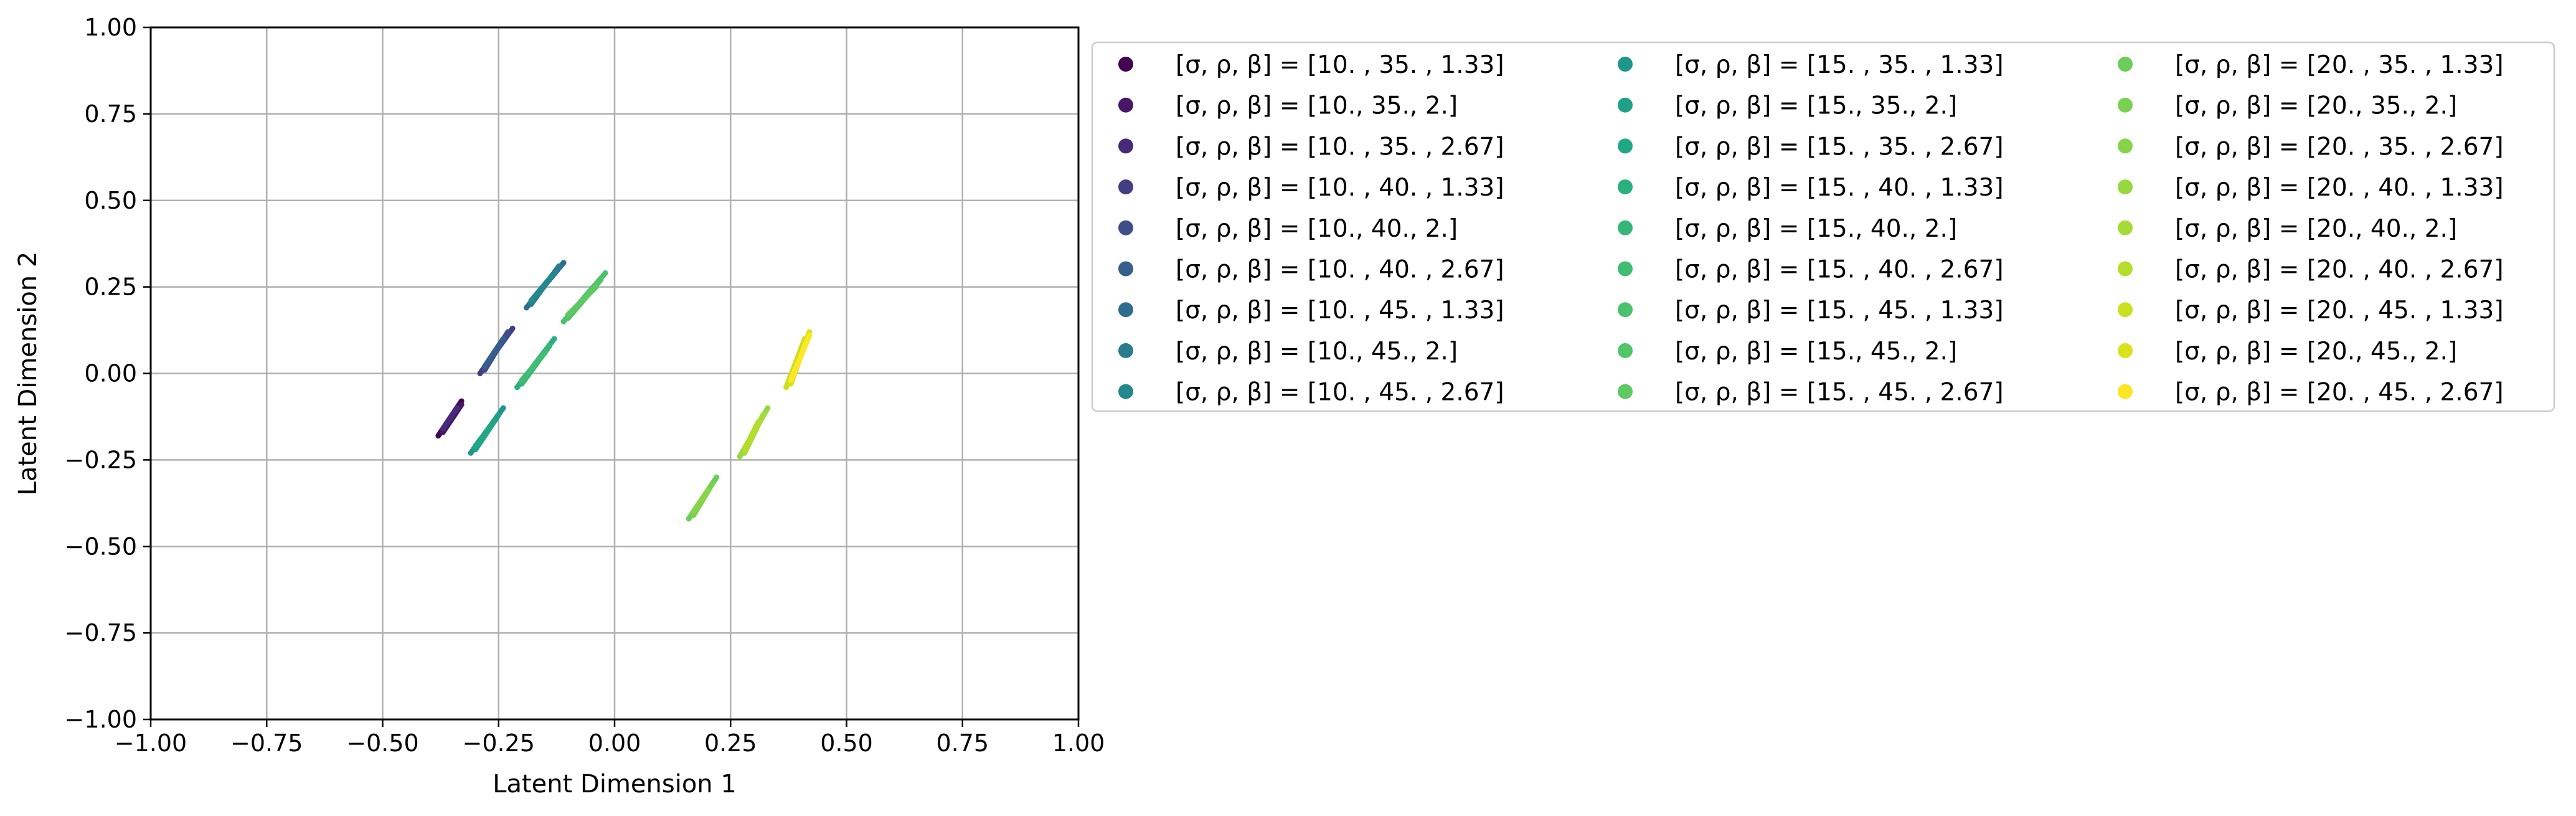 This screenshot has height=816, width=2576. I want to click on legend-label: [σ, ρ, β] = [20. , 45. , 1.33], so click(2339, 311).